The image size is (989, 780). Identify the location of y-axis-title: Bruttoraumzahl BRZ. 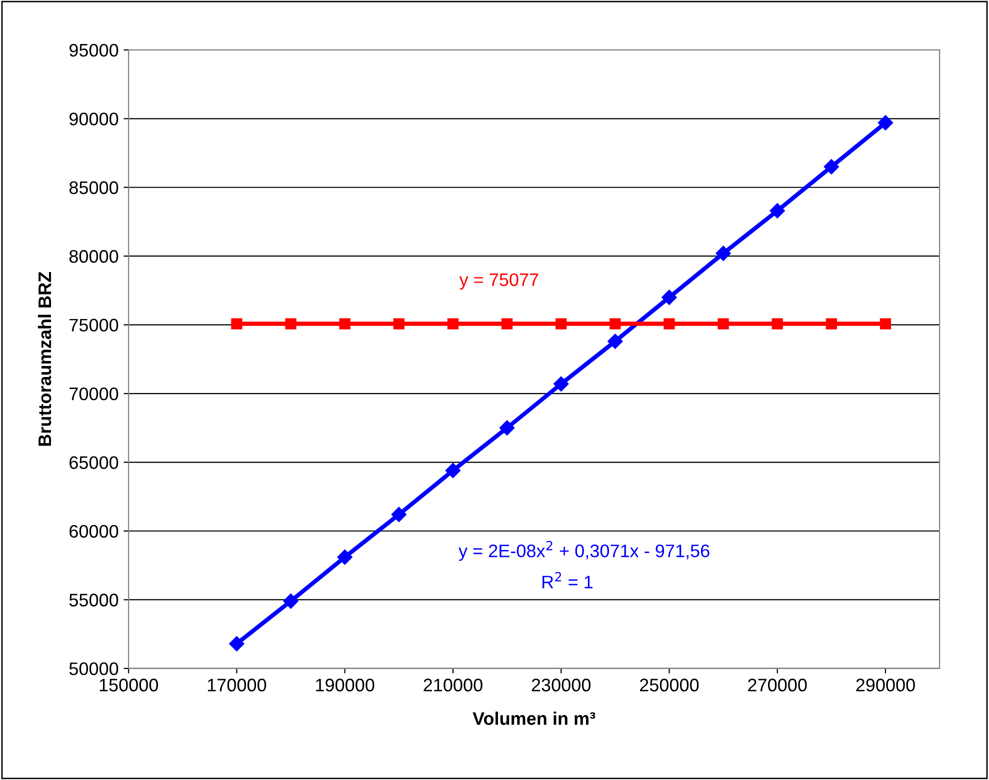
(45, 359).